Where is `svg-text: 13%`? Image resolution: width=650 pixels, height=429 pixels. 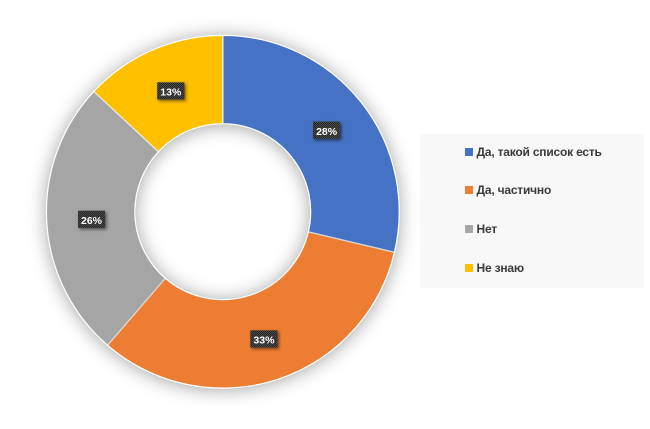 svg-text: 13% is located at coordinates (171, 93).